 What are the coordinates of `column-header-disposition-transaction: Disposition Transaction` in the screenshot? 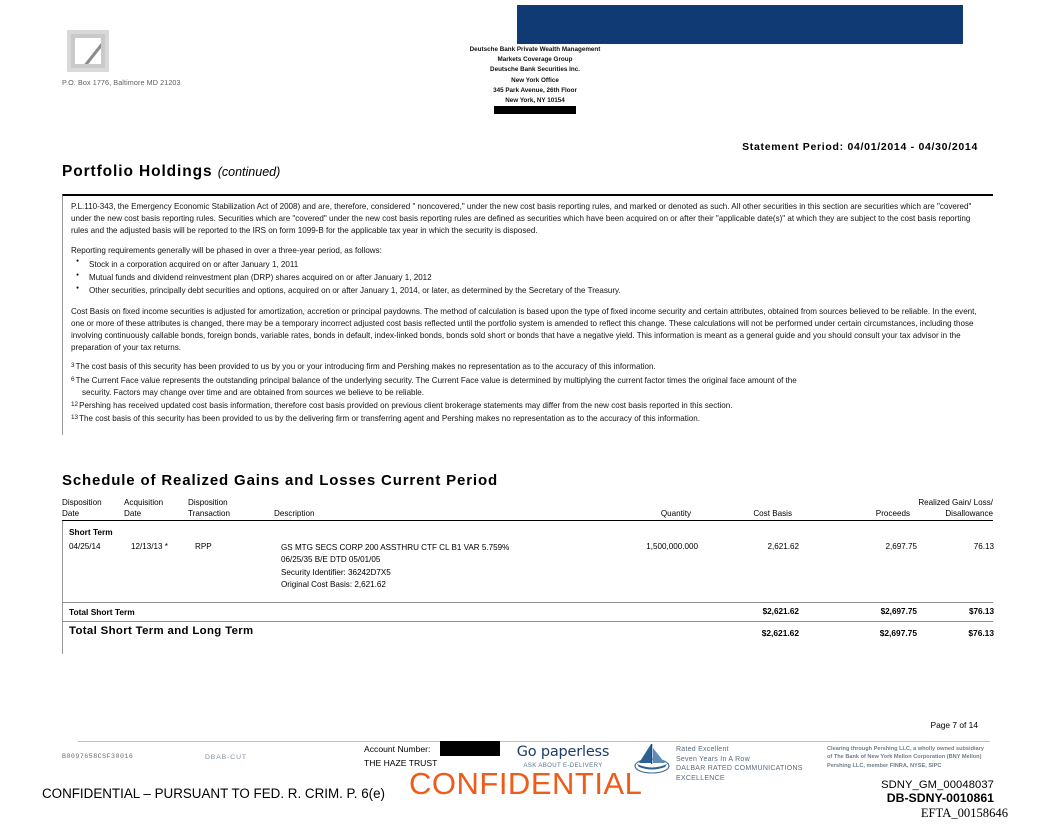 It's located at (209, 508).